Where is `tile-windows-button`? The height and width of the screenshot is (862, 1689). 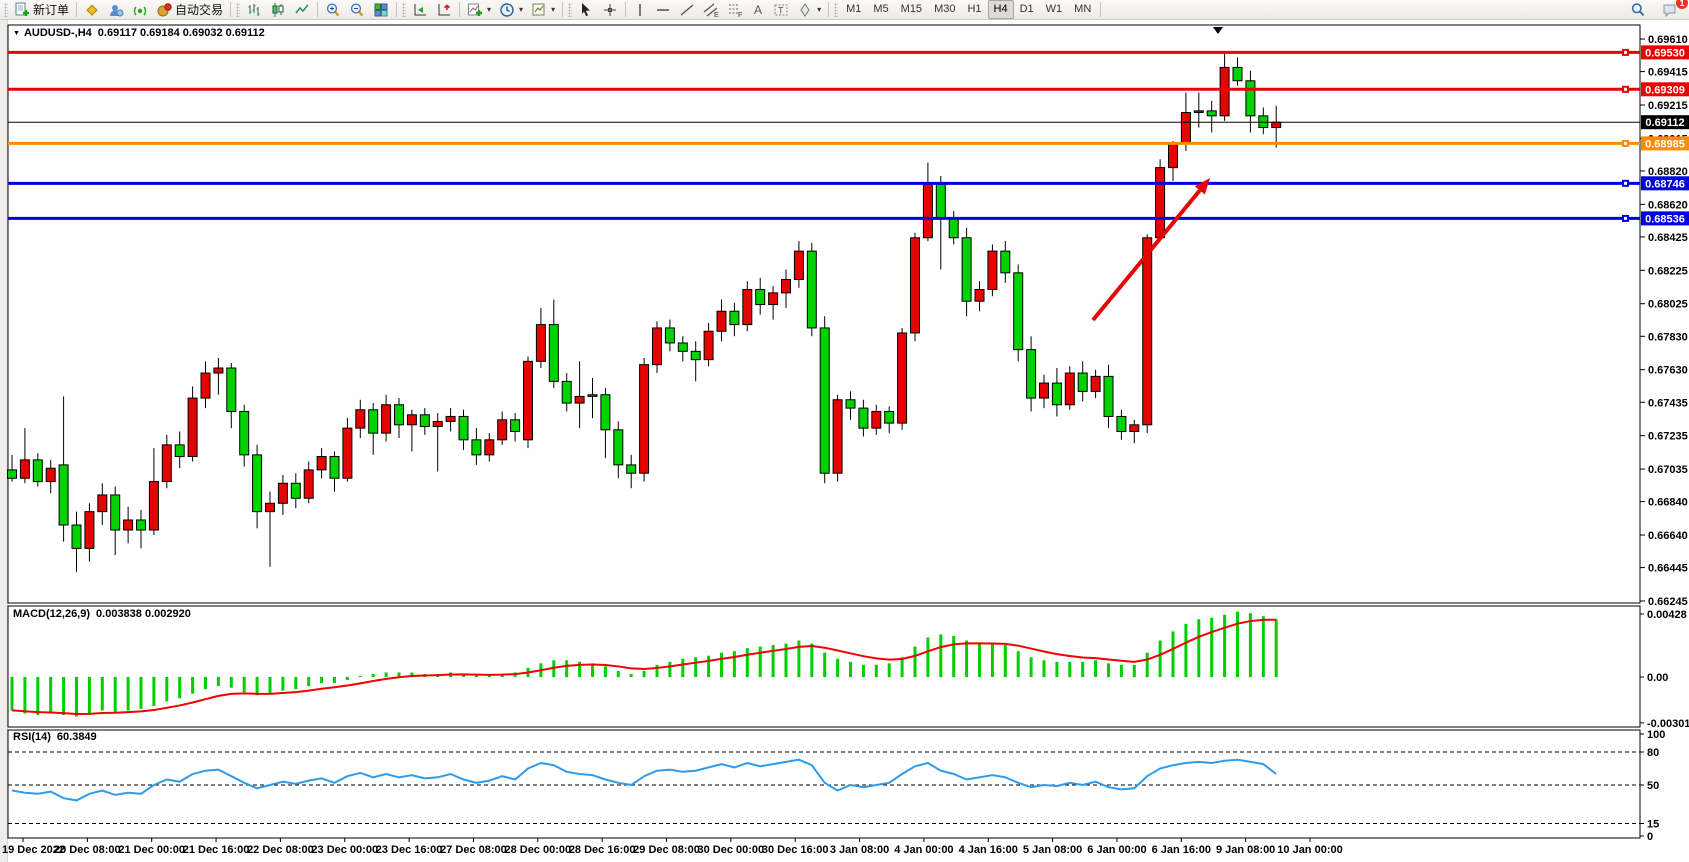 tile-windows-button is located at coordinates (381, 10).